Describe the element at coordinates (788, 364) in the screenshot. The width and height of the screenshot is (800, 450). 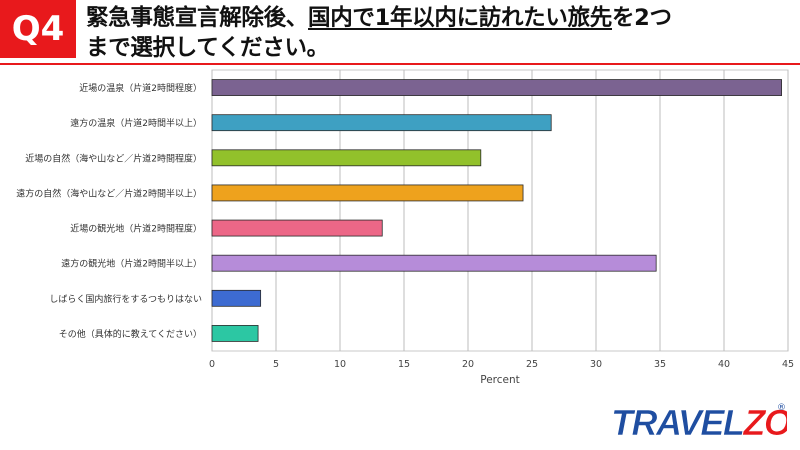
I see `x-tick-label: 45` at that location.